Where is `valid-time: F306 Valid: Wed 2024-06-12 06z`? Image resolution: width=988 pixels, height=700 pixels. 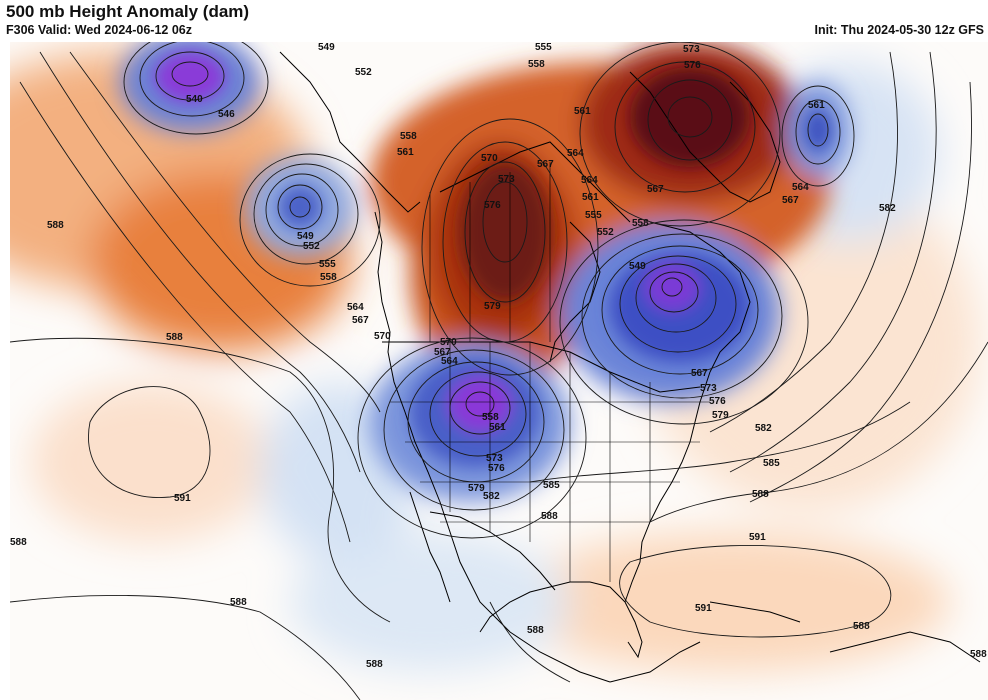
valid-time: F306 Valid: Wed 2024-06-12 06z is located at coordinates (99, 30).